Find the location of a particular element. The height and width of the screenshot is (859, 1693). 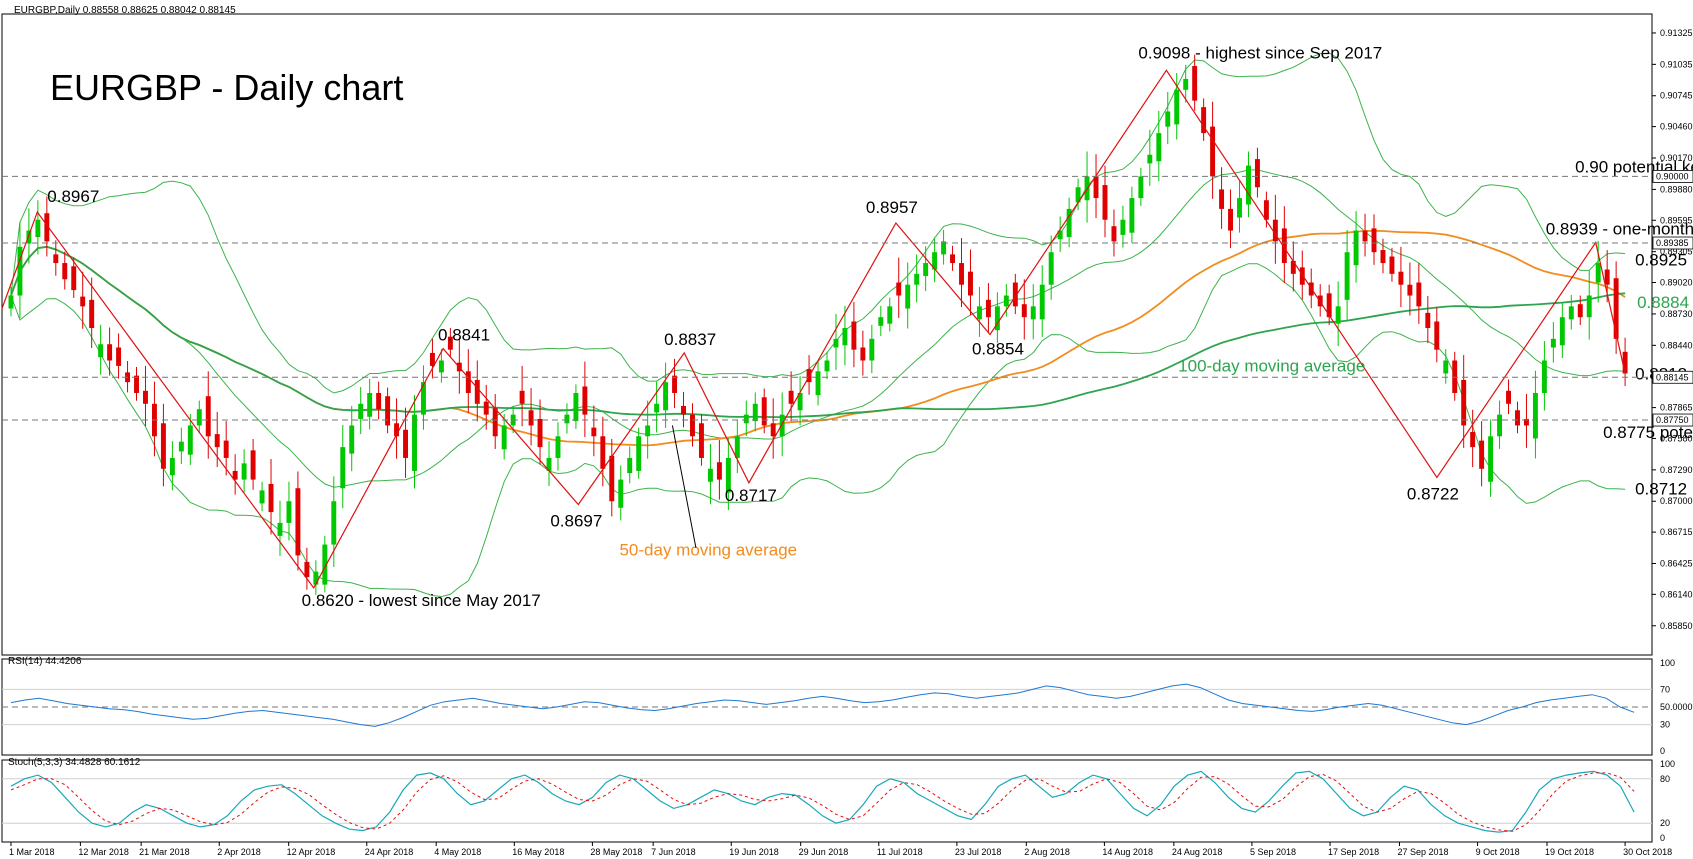

x-tick-label: 11 Jul 2018 is located at coordinates (900, 852).